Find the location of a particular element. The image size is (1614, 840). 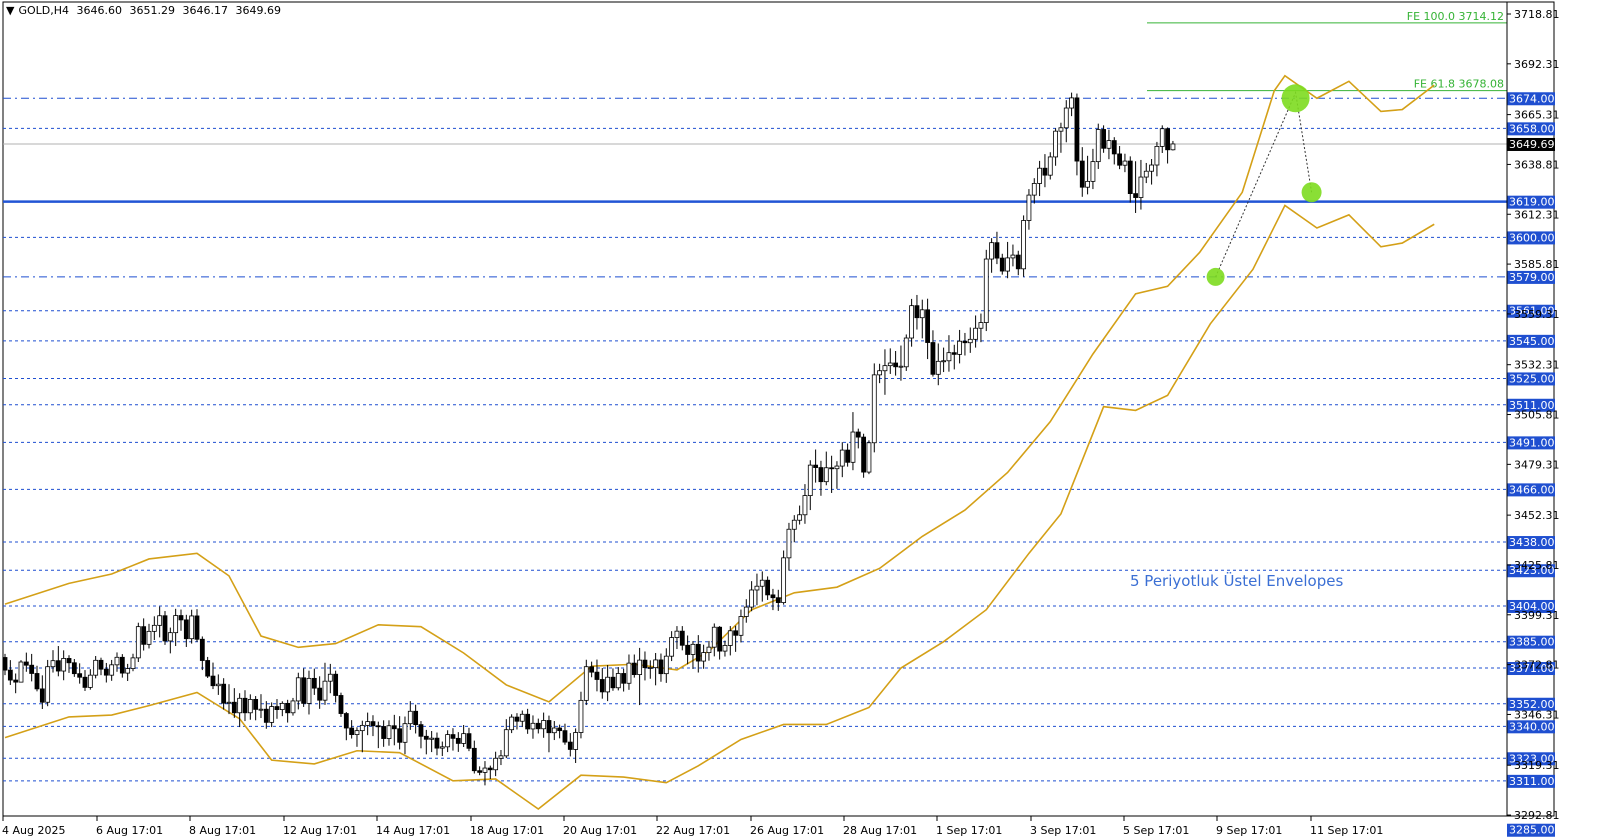

x-tick-label: 3 Sep 17:01 is located at coordinates (1063, 830).